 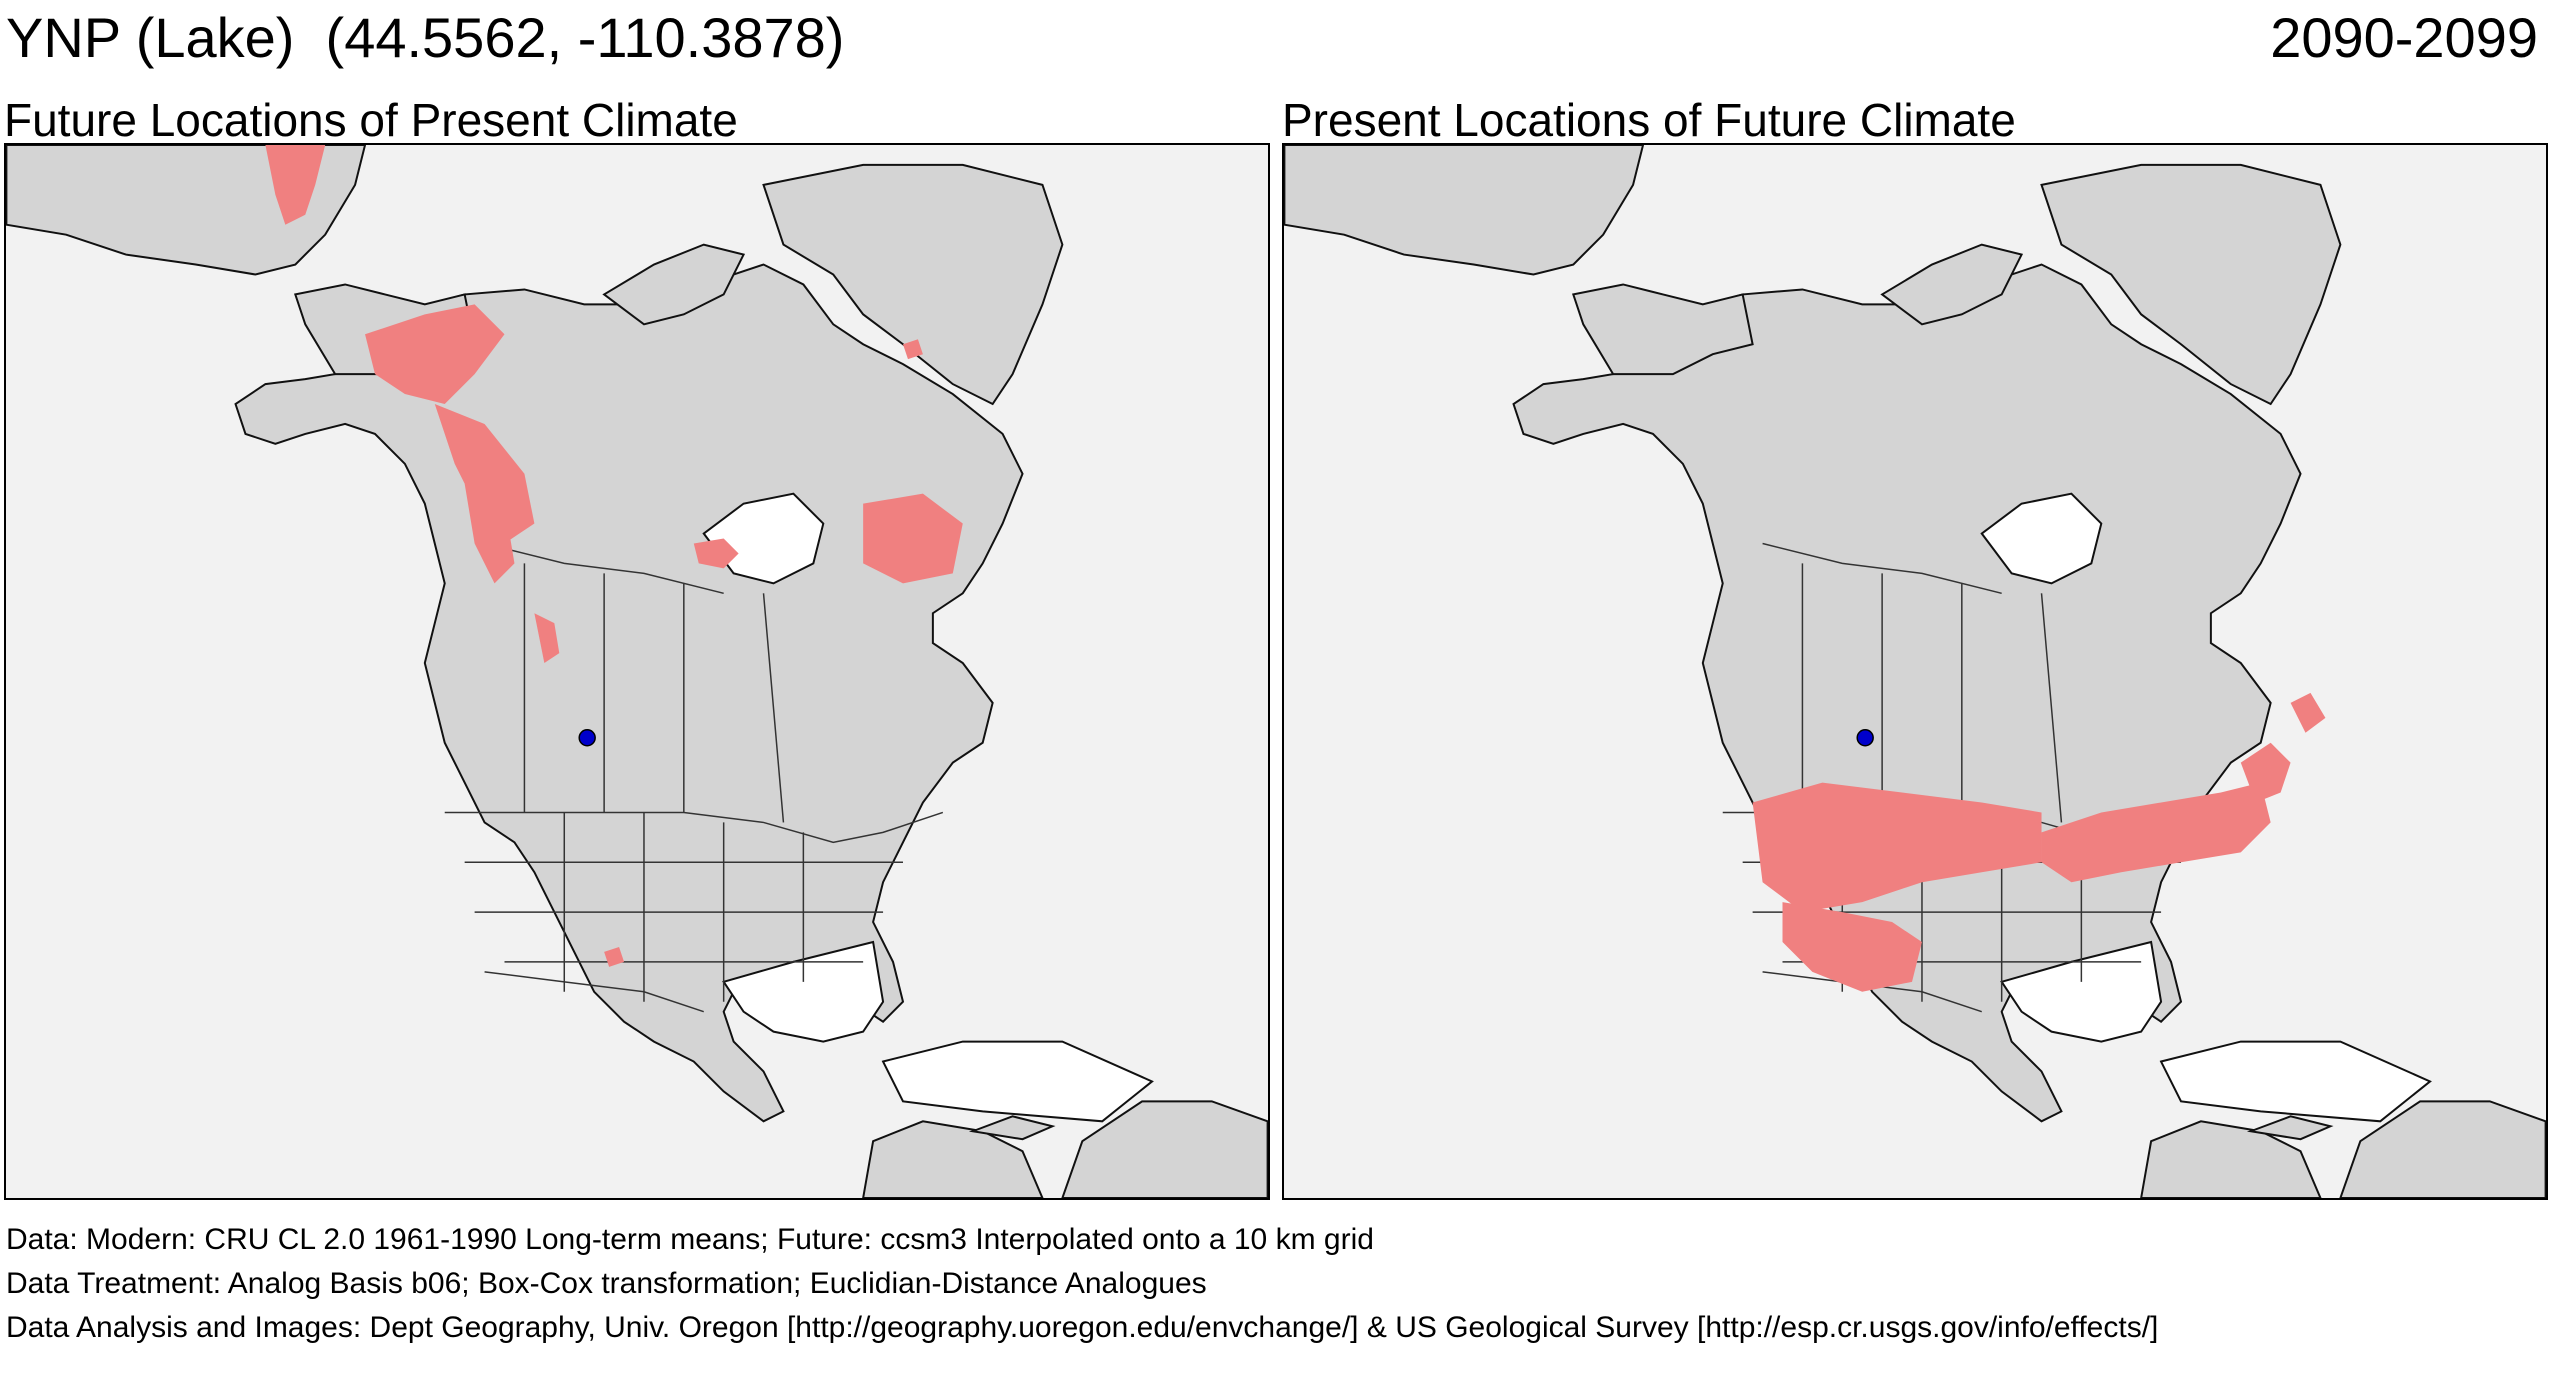 I want to click on analog-area-great-lakes-ne, so click(x=2156, y=832).